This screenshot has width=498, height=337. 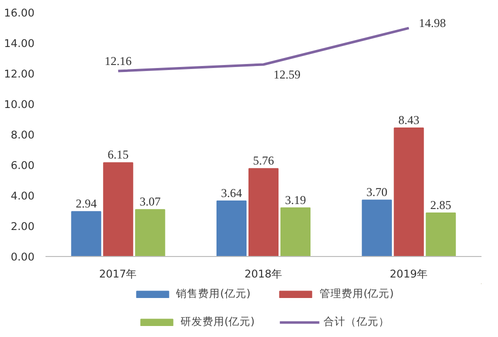 What do you see at coordinates (118, 155) in the screenshot?
I see `data-label: 6.15` at bounding box center [118, 155].